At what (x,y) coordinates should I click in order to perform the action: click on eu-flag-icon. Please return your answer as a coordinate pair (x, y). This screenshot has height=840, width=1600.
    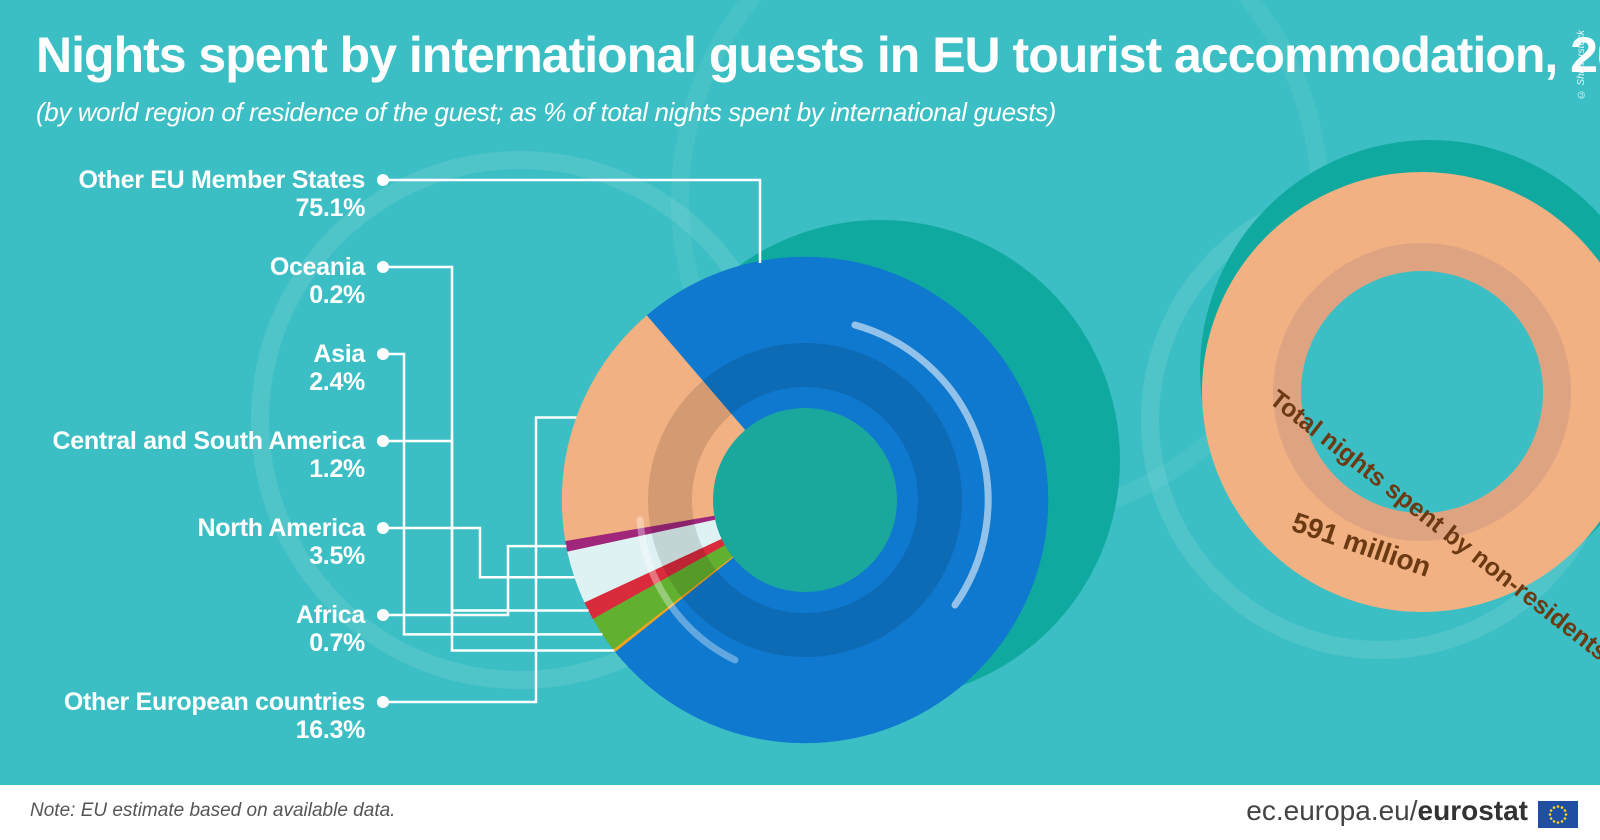
    Looking at the image, I should click on (1558, 814).